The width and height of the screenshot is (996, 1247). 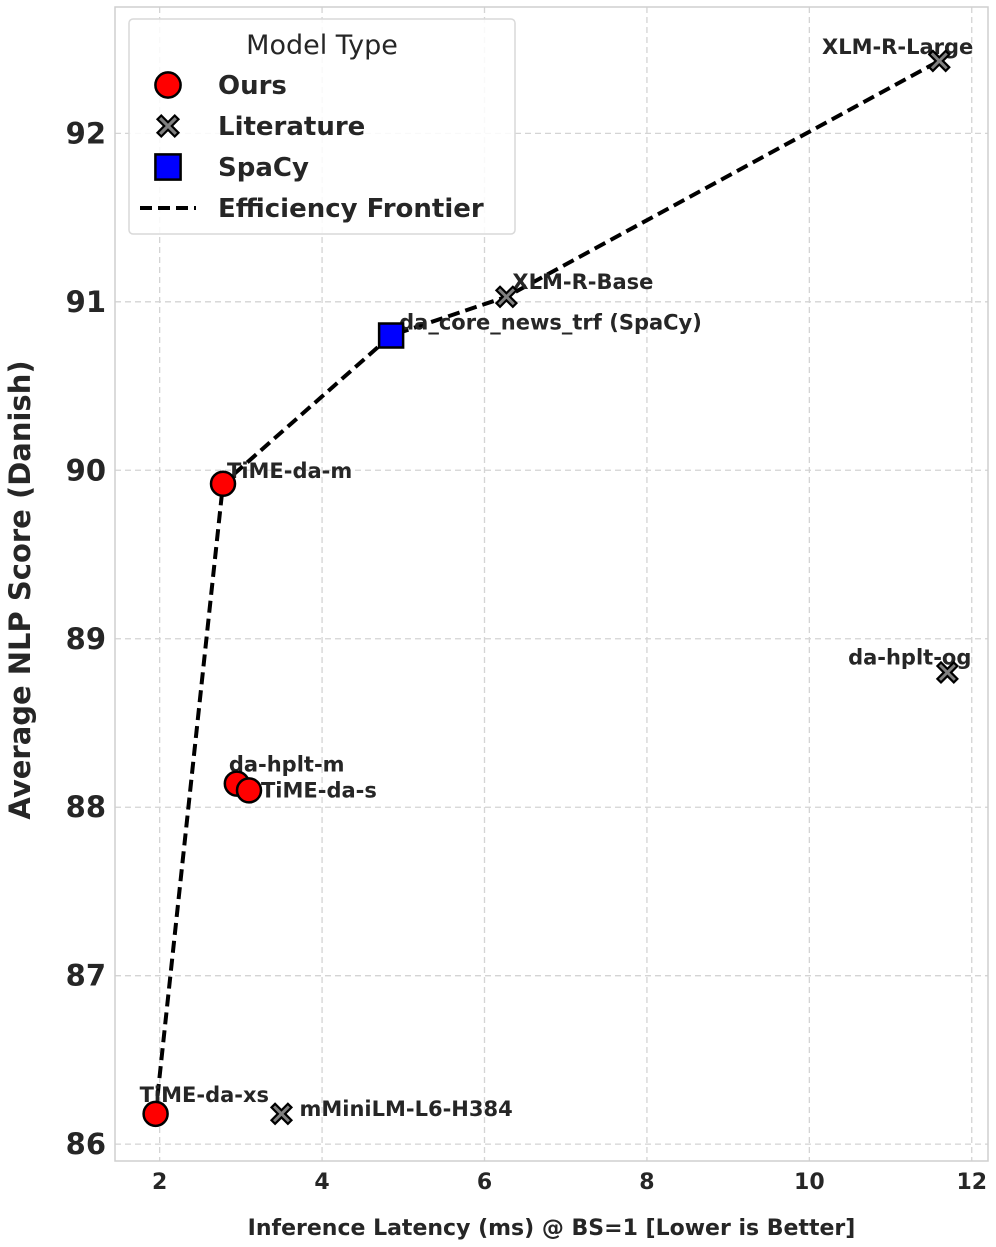 What do you see at coordinates (168, 167) in the screenshot?
I see `legend-marker-spacy` at bounding box center [168, 167].